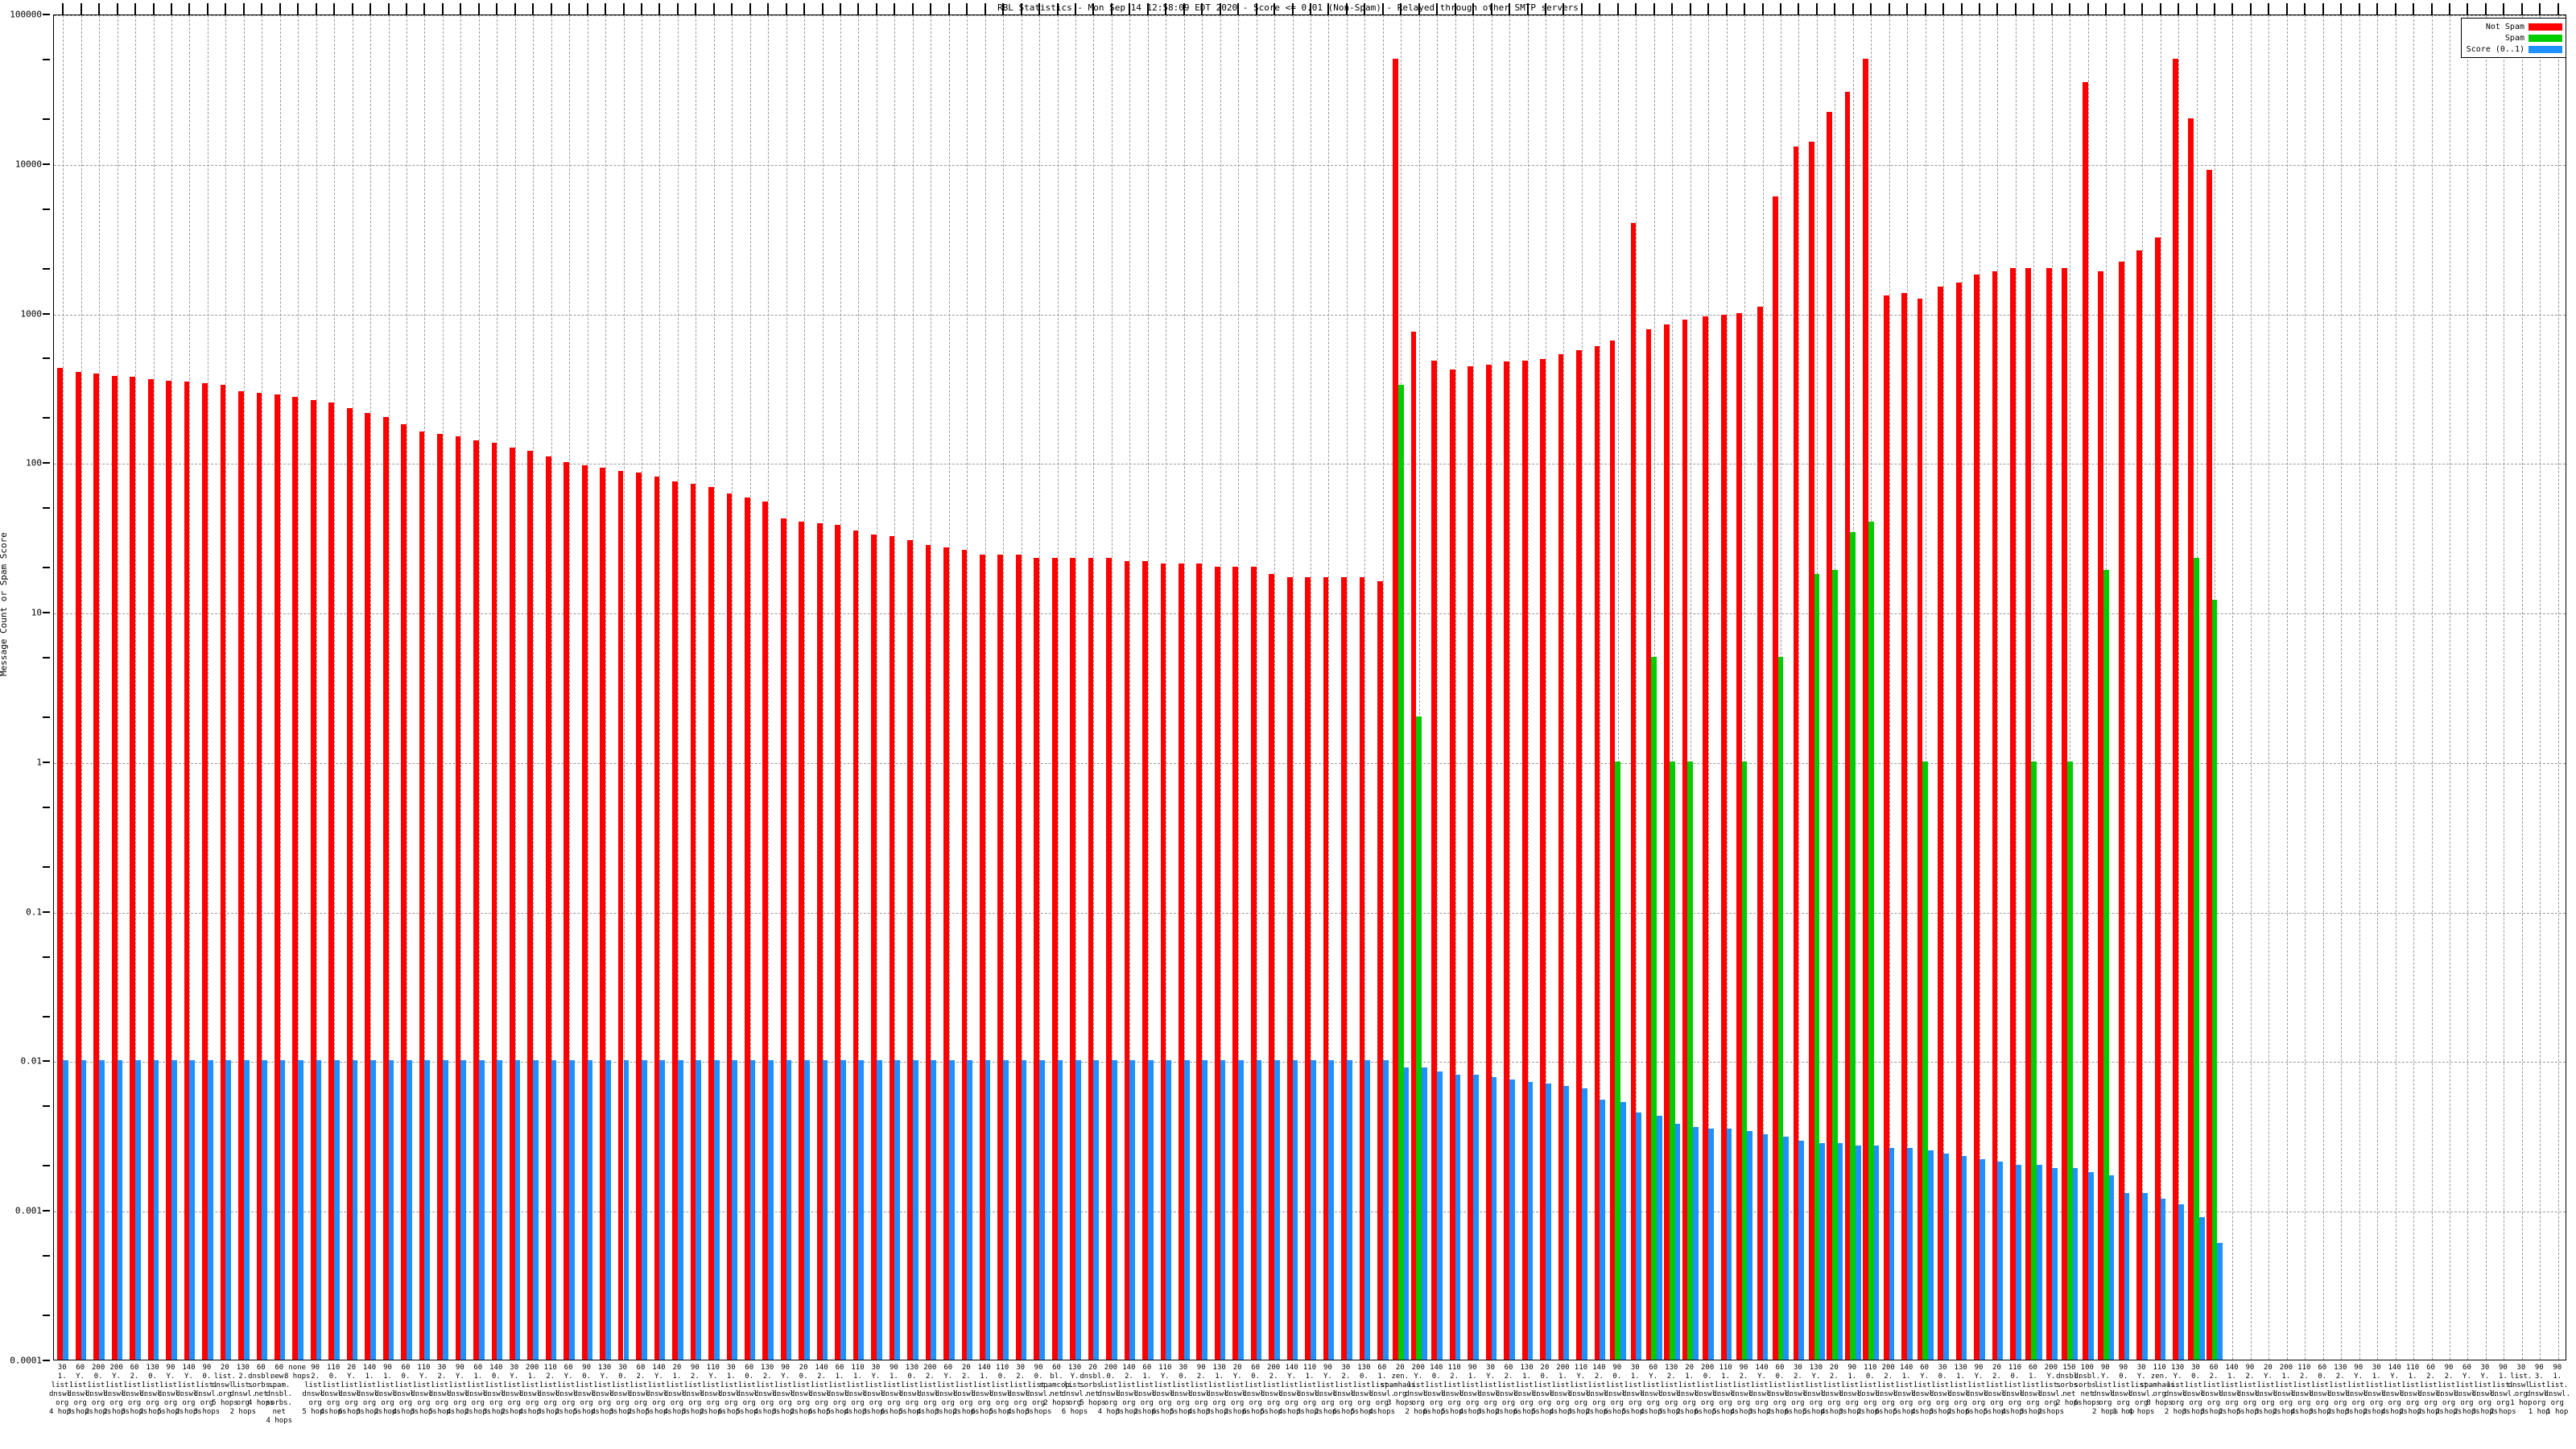  Describe the element at coordinates (116, 1390) in the screenshot. I see `x-axis-tick-label: 200 Y. list. dnswl. org 2 hops` at that location.